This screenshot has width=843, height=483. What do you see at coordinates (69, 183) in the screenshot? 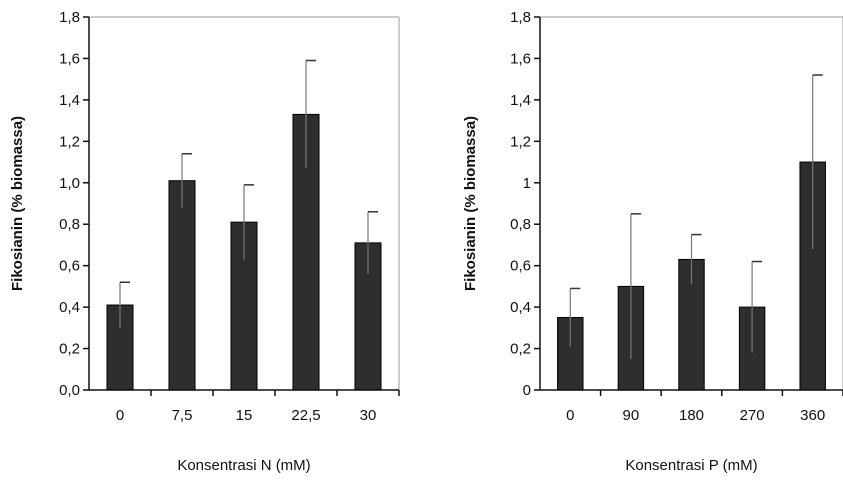
I see `y-tick-label: 1,0` at bounding box center [69, 183].